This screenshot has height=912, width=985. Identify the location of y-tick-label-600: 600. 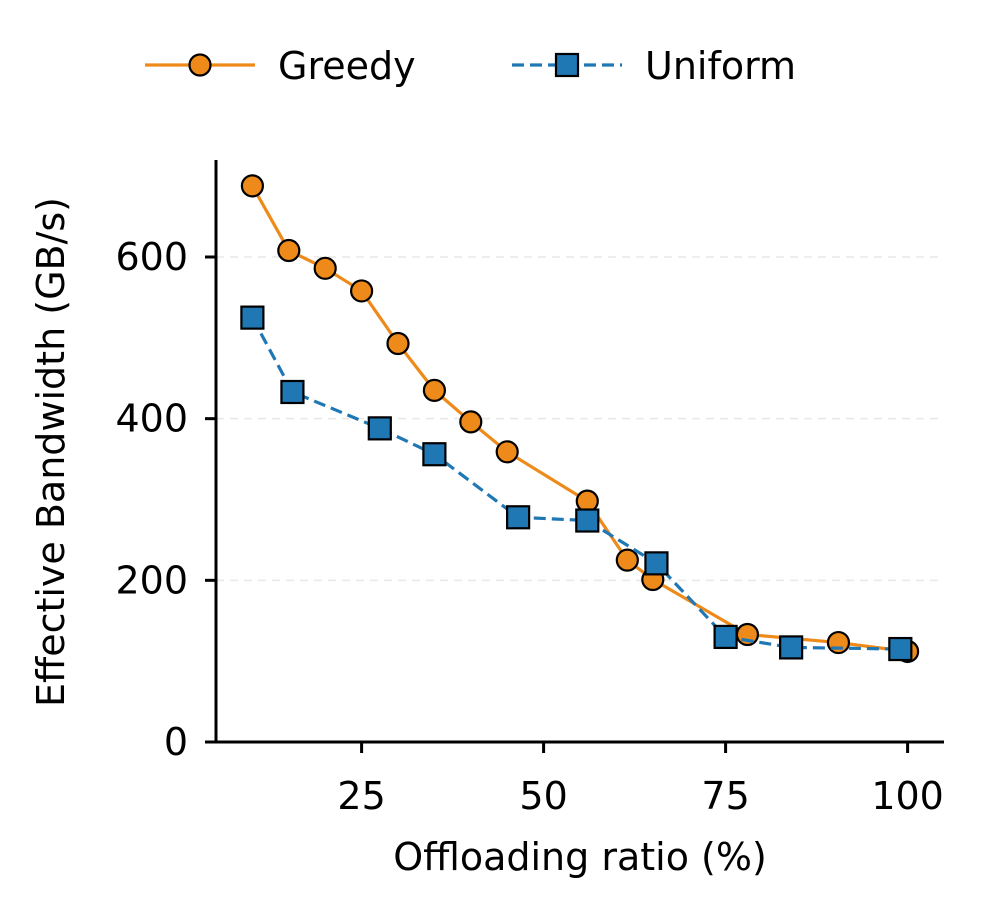
(151, 257).